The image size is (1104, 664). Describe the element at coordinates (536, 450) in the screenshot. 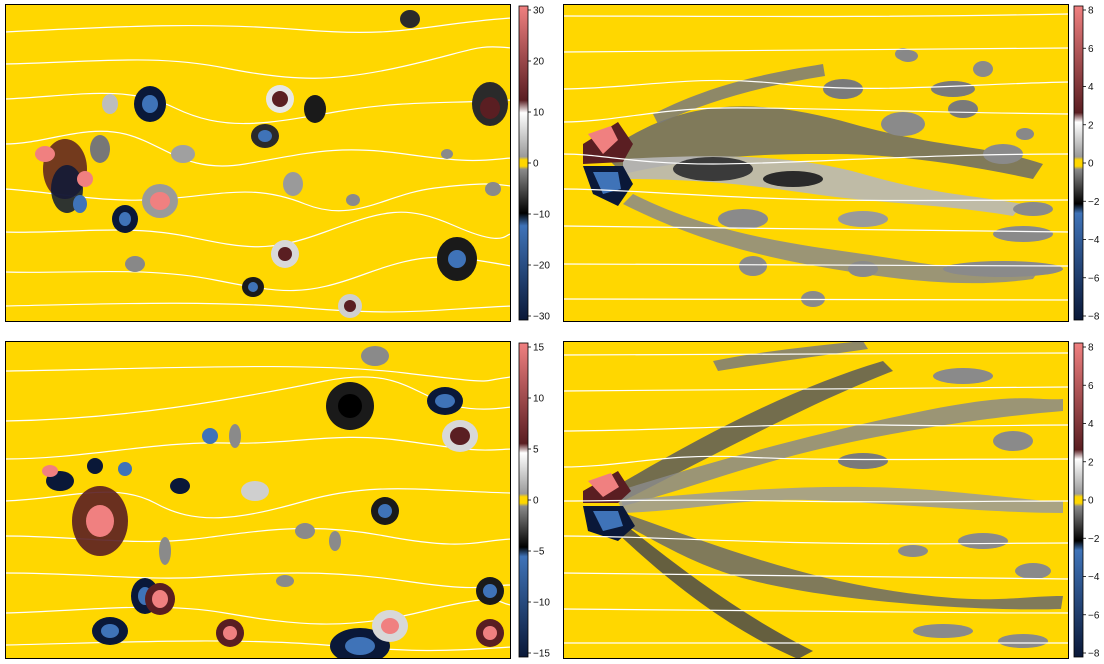

I see `colorbar-tick-label: 5` at that location.